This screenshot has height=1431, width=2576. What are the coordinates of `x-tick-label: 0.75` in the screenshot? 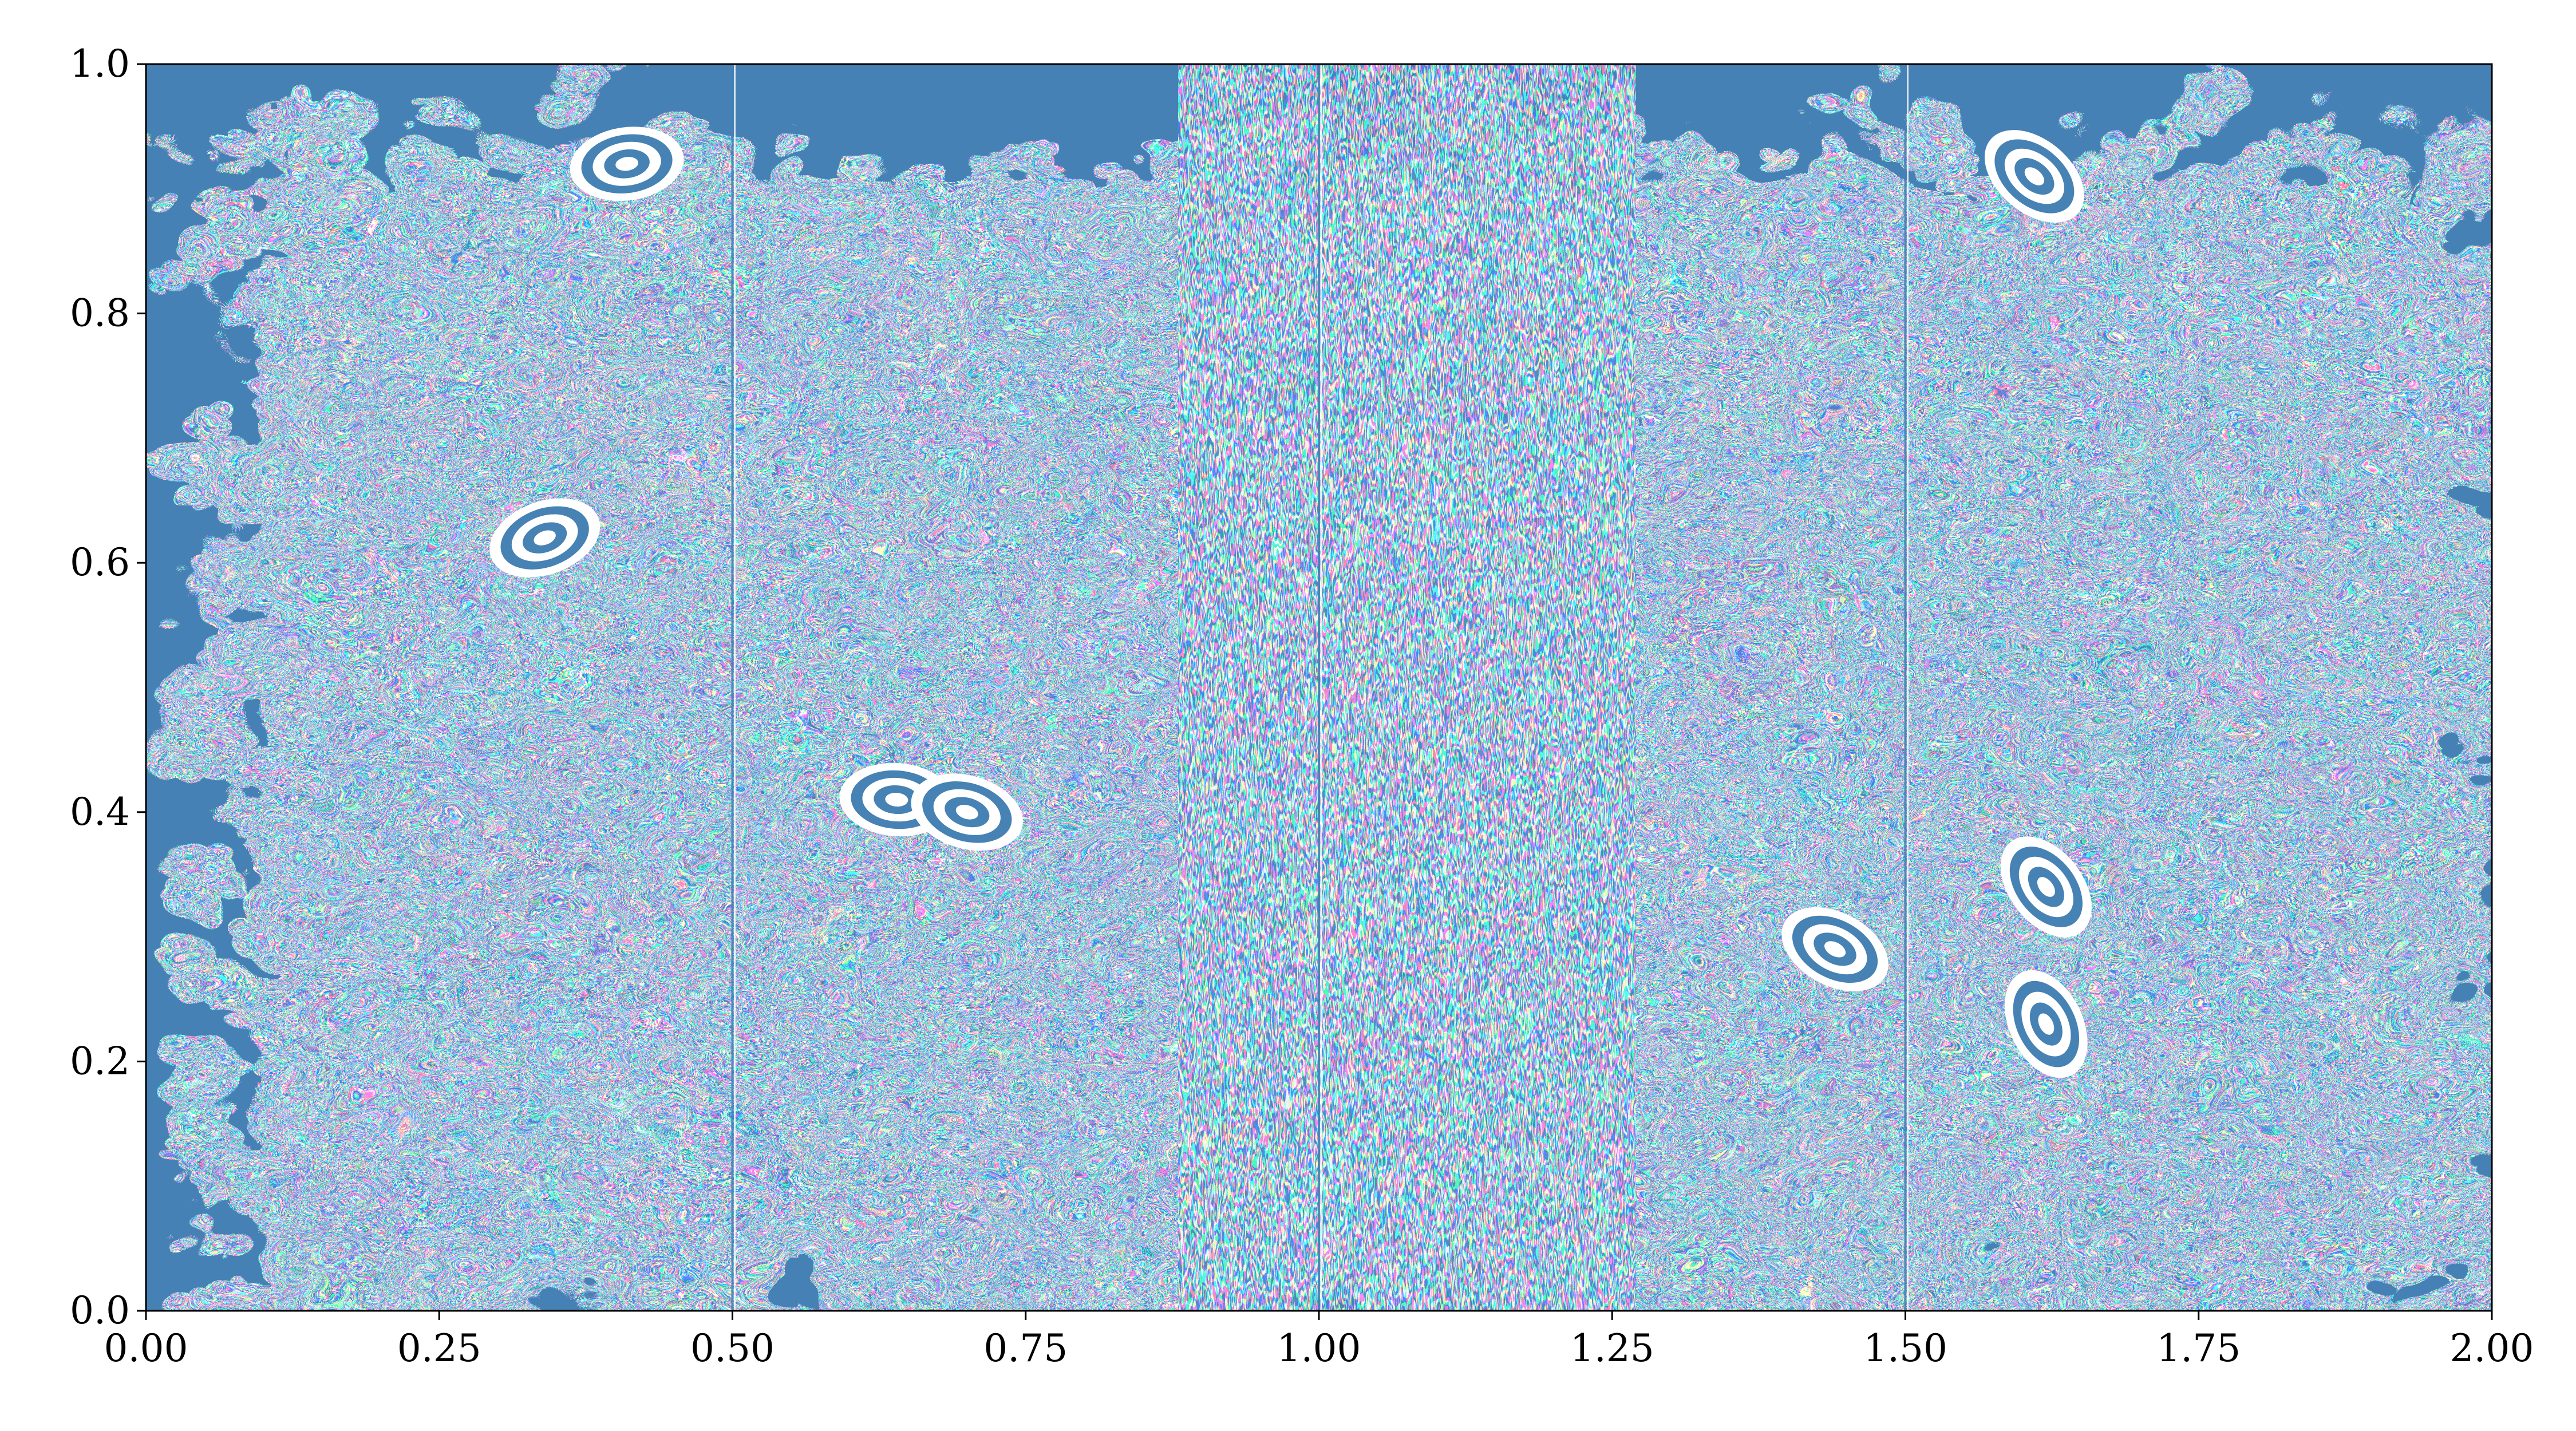 It's located at (1025, 1348).